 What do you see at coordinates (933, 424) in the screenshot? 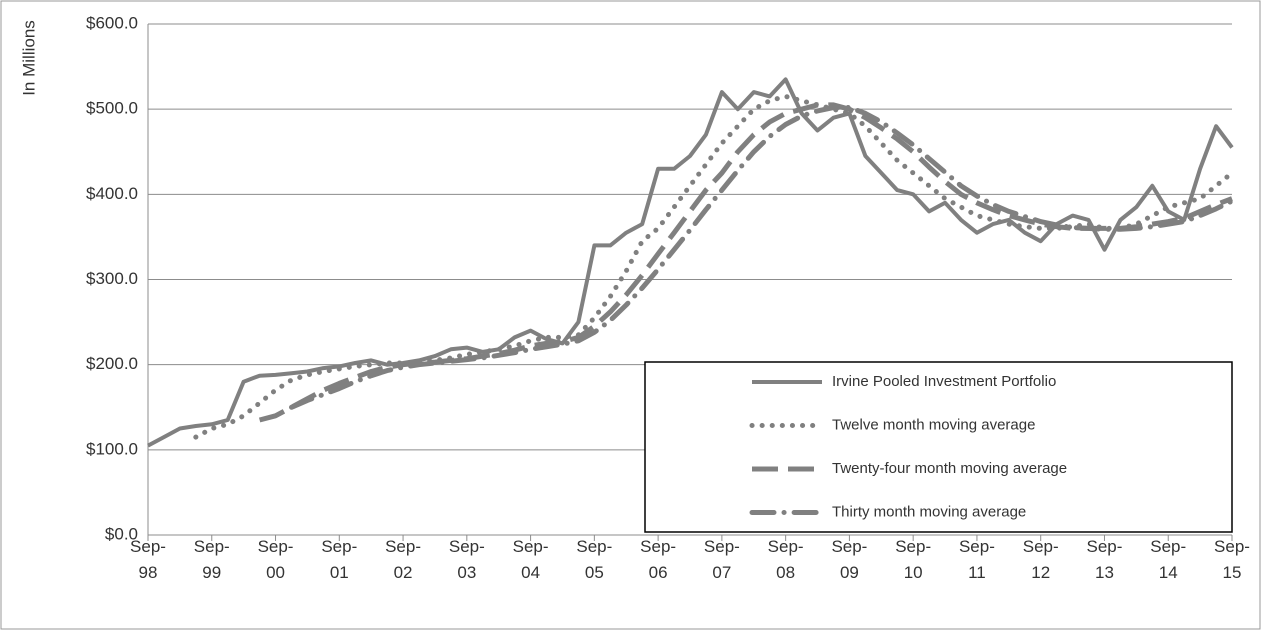
I see `legend-label: Twelve month moving average` at bounding box center [933, 424].